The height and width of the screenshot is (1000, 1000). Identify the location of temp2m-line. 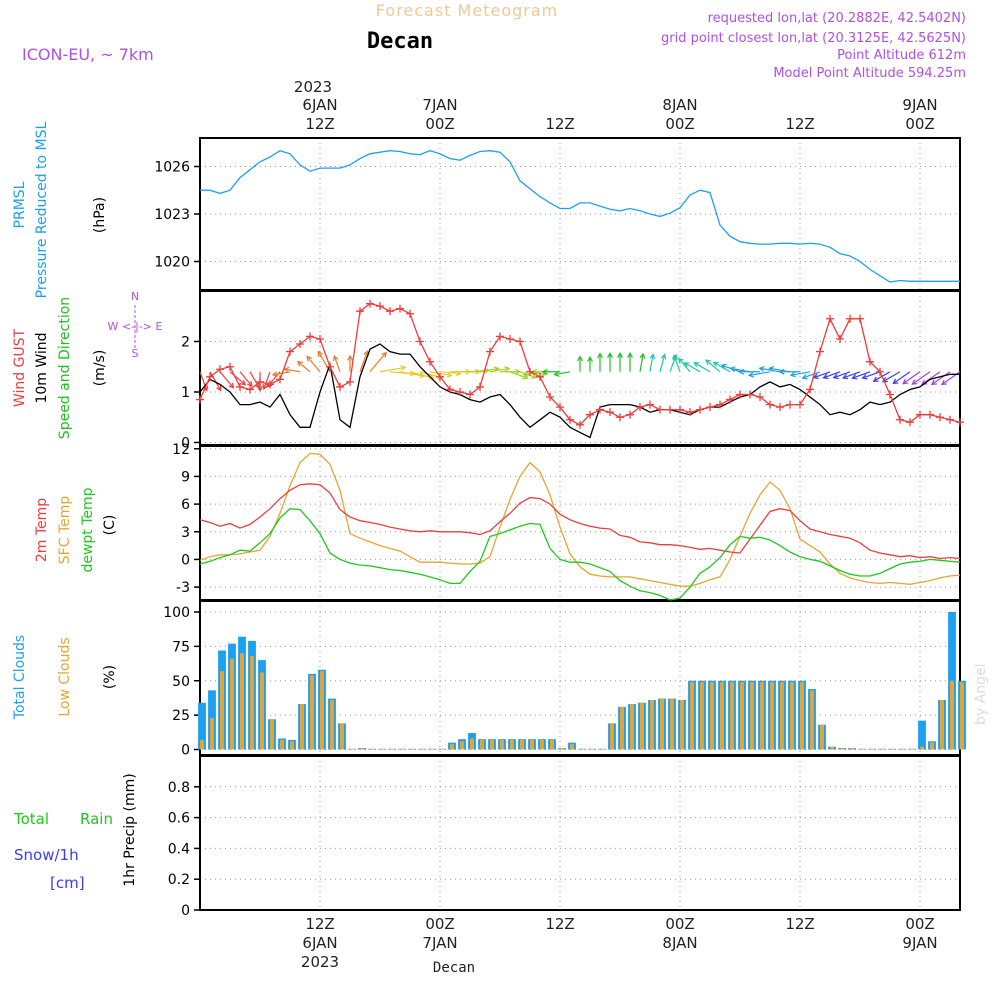
(580, 521).